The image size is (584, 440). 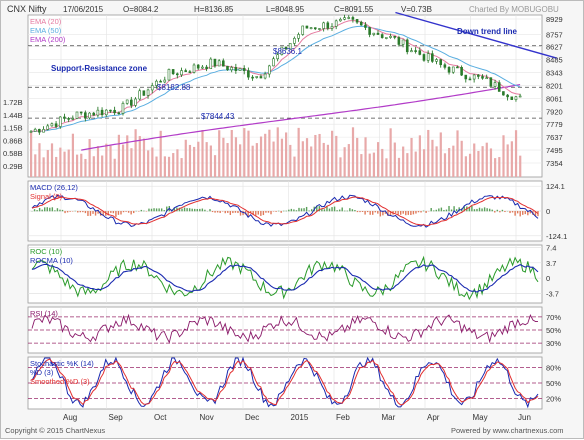 I want to click on legend-macd: MACD (26,12), so click(x=54, y=187).